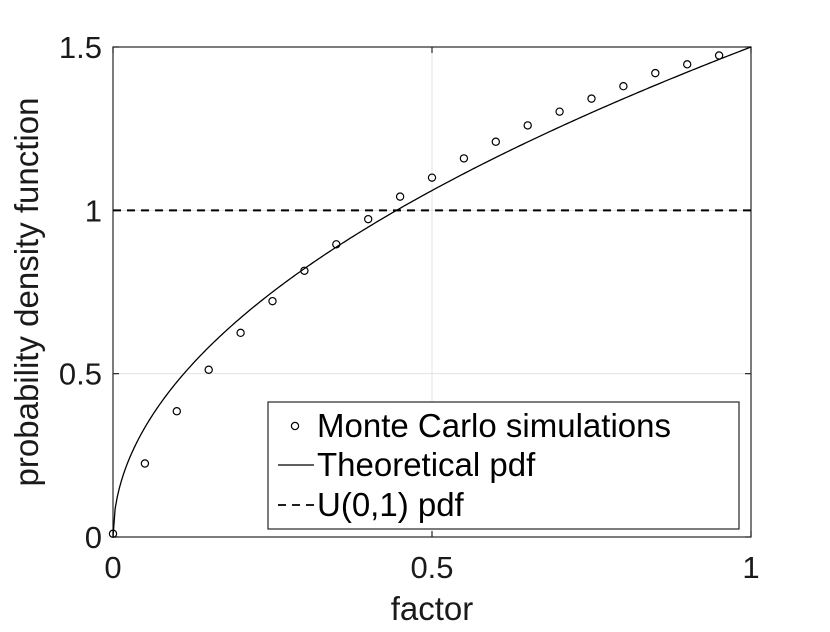 The height and width of the screenshot is (632, 830). What do you see at coordinates (295, 426) in the screenshot?
I see `legend-marker-circle` at bounding box center [295, 426].